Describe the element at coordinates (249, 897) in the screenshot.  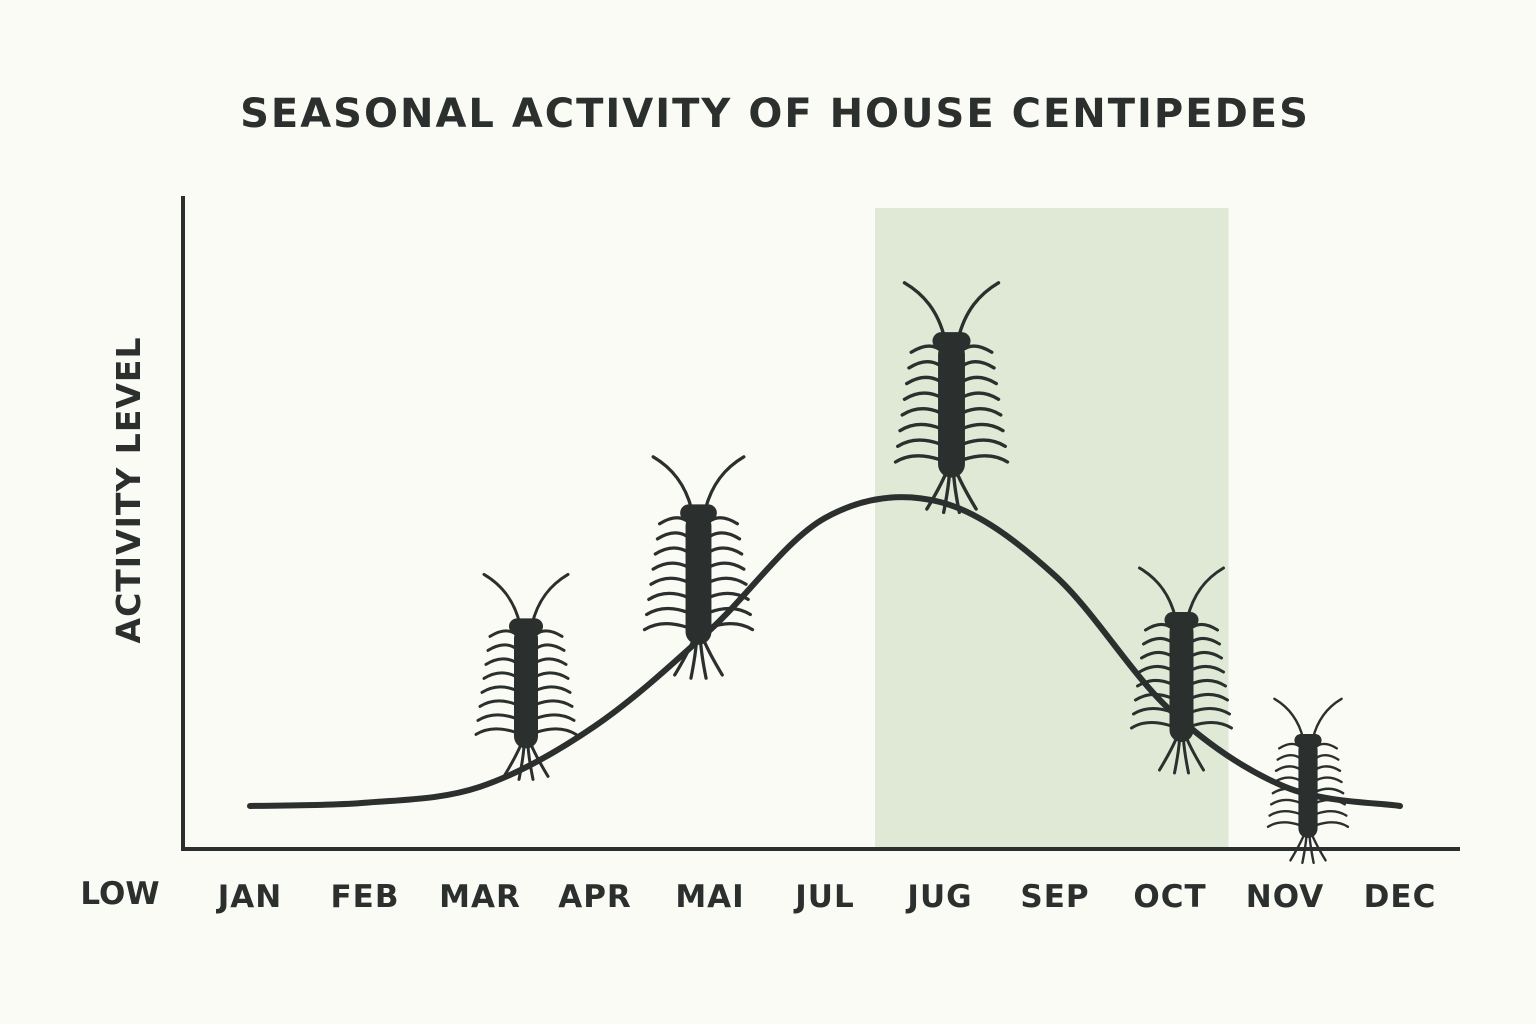
I see `x-tick-label: JAN` at that location.